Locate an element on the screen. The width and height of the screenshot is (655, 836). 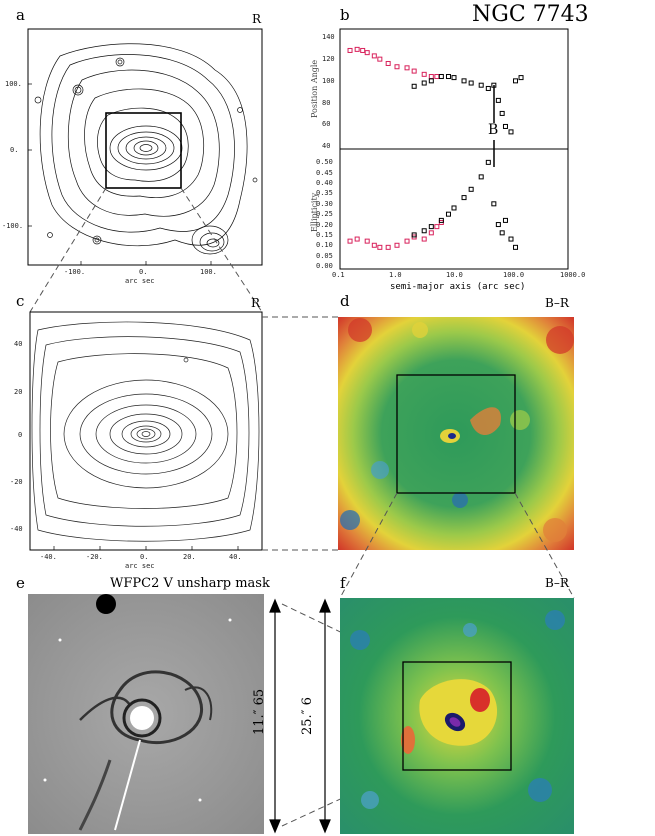
figure-title: NGC 7743 is located at coordinates (530, 14).